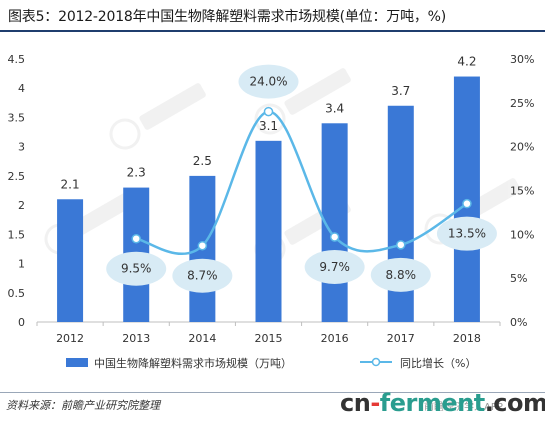 This screenshot has height=425, width=545. I want to click on line-data-label: 13.5%, so click(467, 234).